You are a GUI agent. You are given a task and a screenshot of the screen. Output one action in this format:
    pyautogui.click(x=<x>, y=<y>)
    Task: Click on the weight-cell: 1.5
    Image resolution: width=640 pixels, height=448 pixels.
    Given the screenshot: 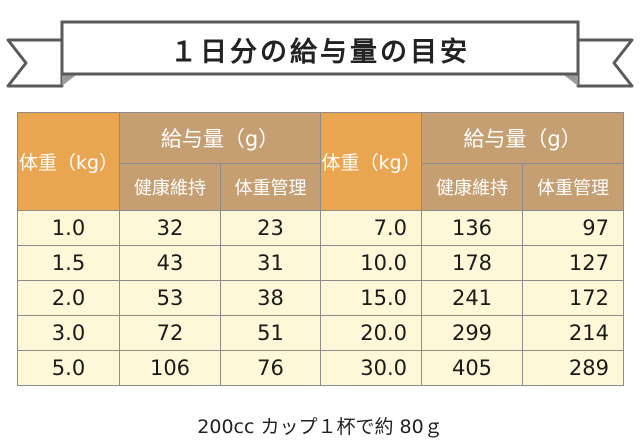 What is the action you would take?
    pyautogui.click(x=68, y=263)
    